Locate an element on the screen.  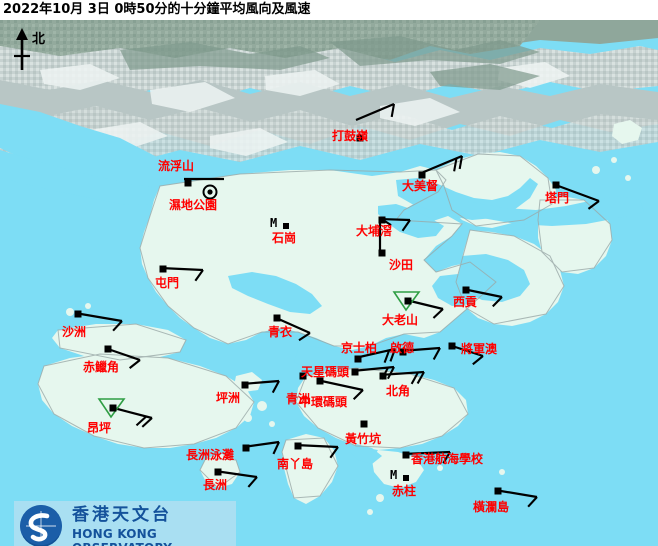
hko-logo: 香港天文台 HONG KONG OBSERVATORY is located at coordinates (125, 523).